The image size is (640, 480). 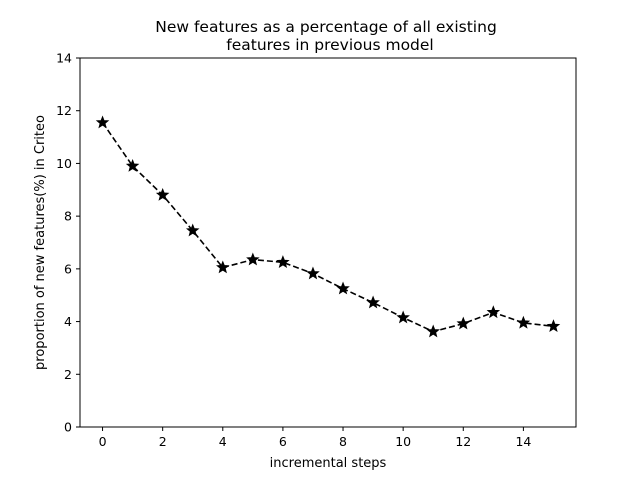 I want to click on x-axis-label: incremental steps, so click(x=328, y=463).